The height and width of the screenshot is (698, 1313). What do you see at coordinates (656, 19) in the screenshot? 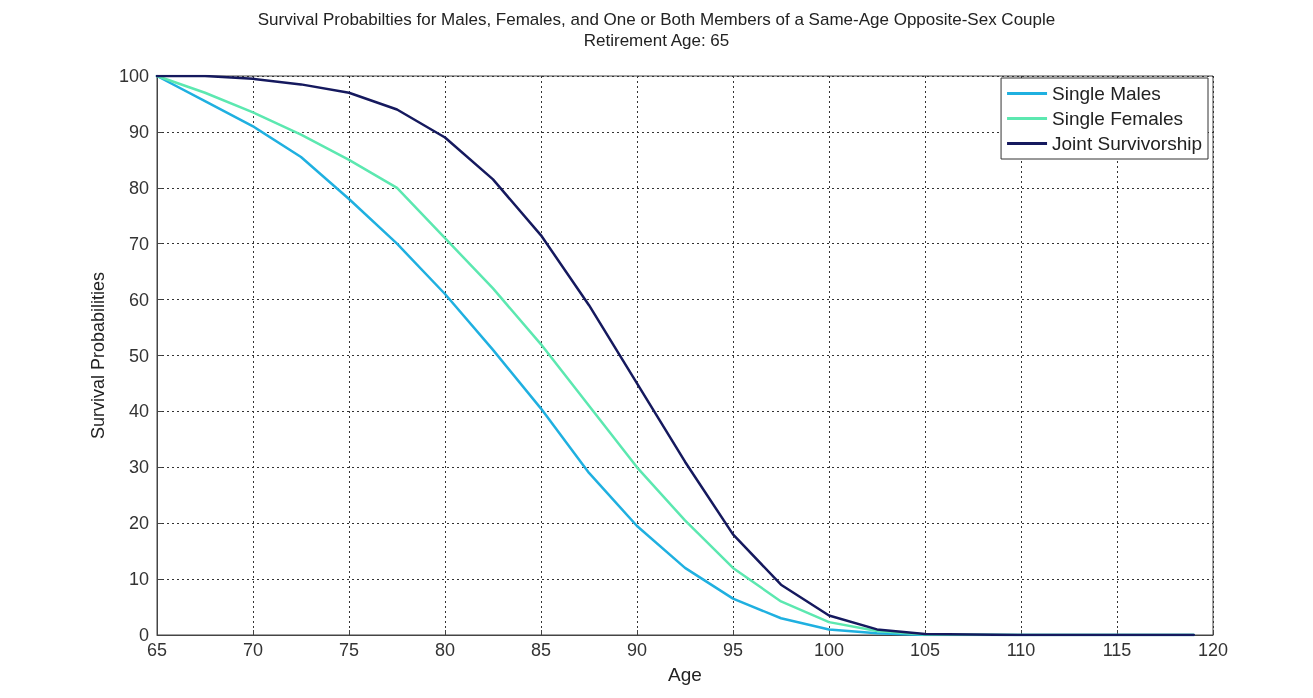
I see `chart-title: Survival Probabilties for Males, Females, and One or Both Members of a Same-Age Opposite-Sex Couple` at bounding box center [656, 19].